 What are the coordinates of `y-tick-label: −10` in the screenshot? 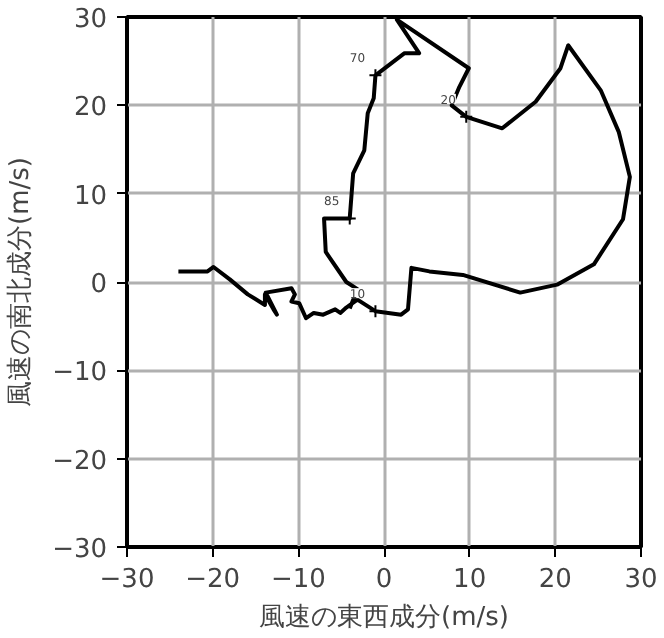 It's located at (80, 373).